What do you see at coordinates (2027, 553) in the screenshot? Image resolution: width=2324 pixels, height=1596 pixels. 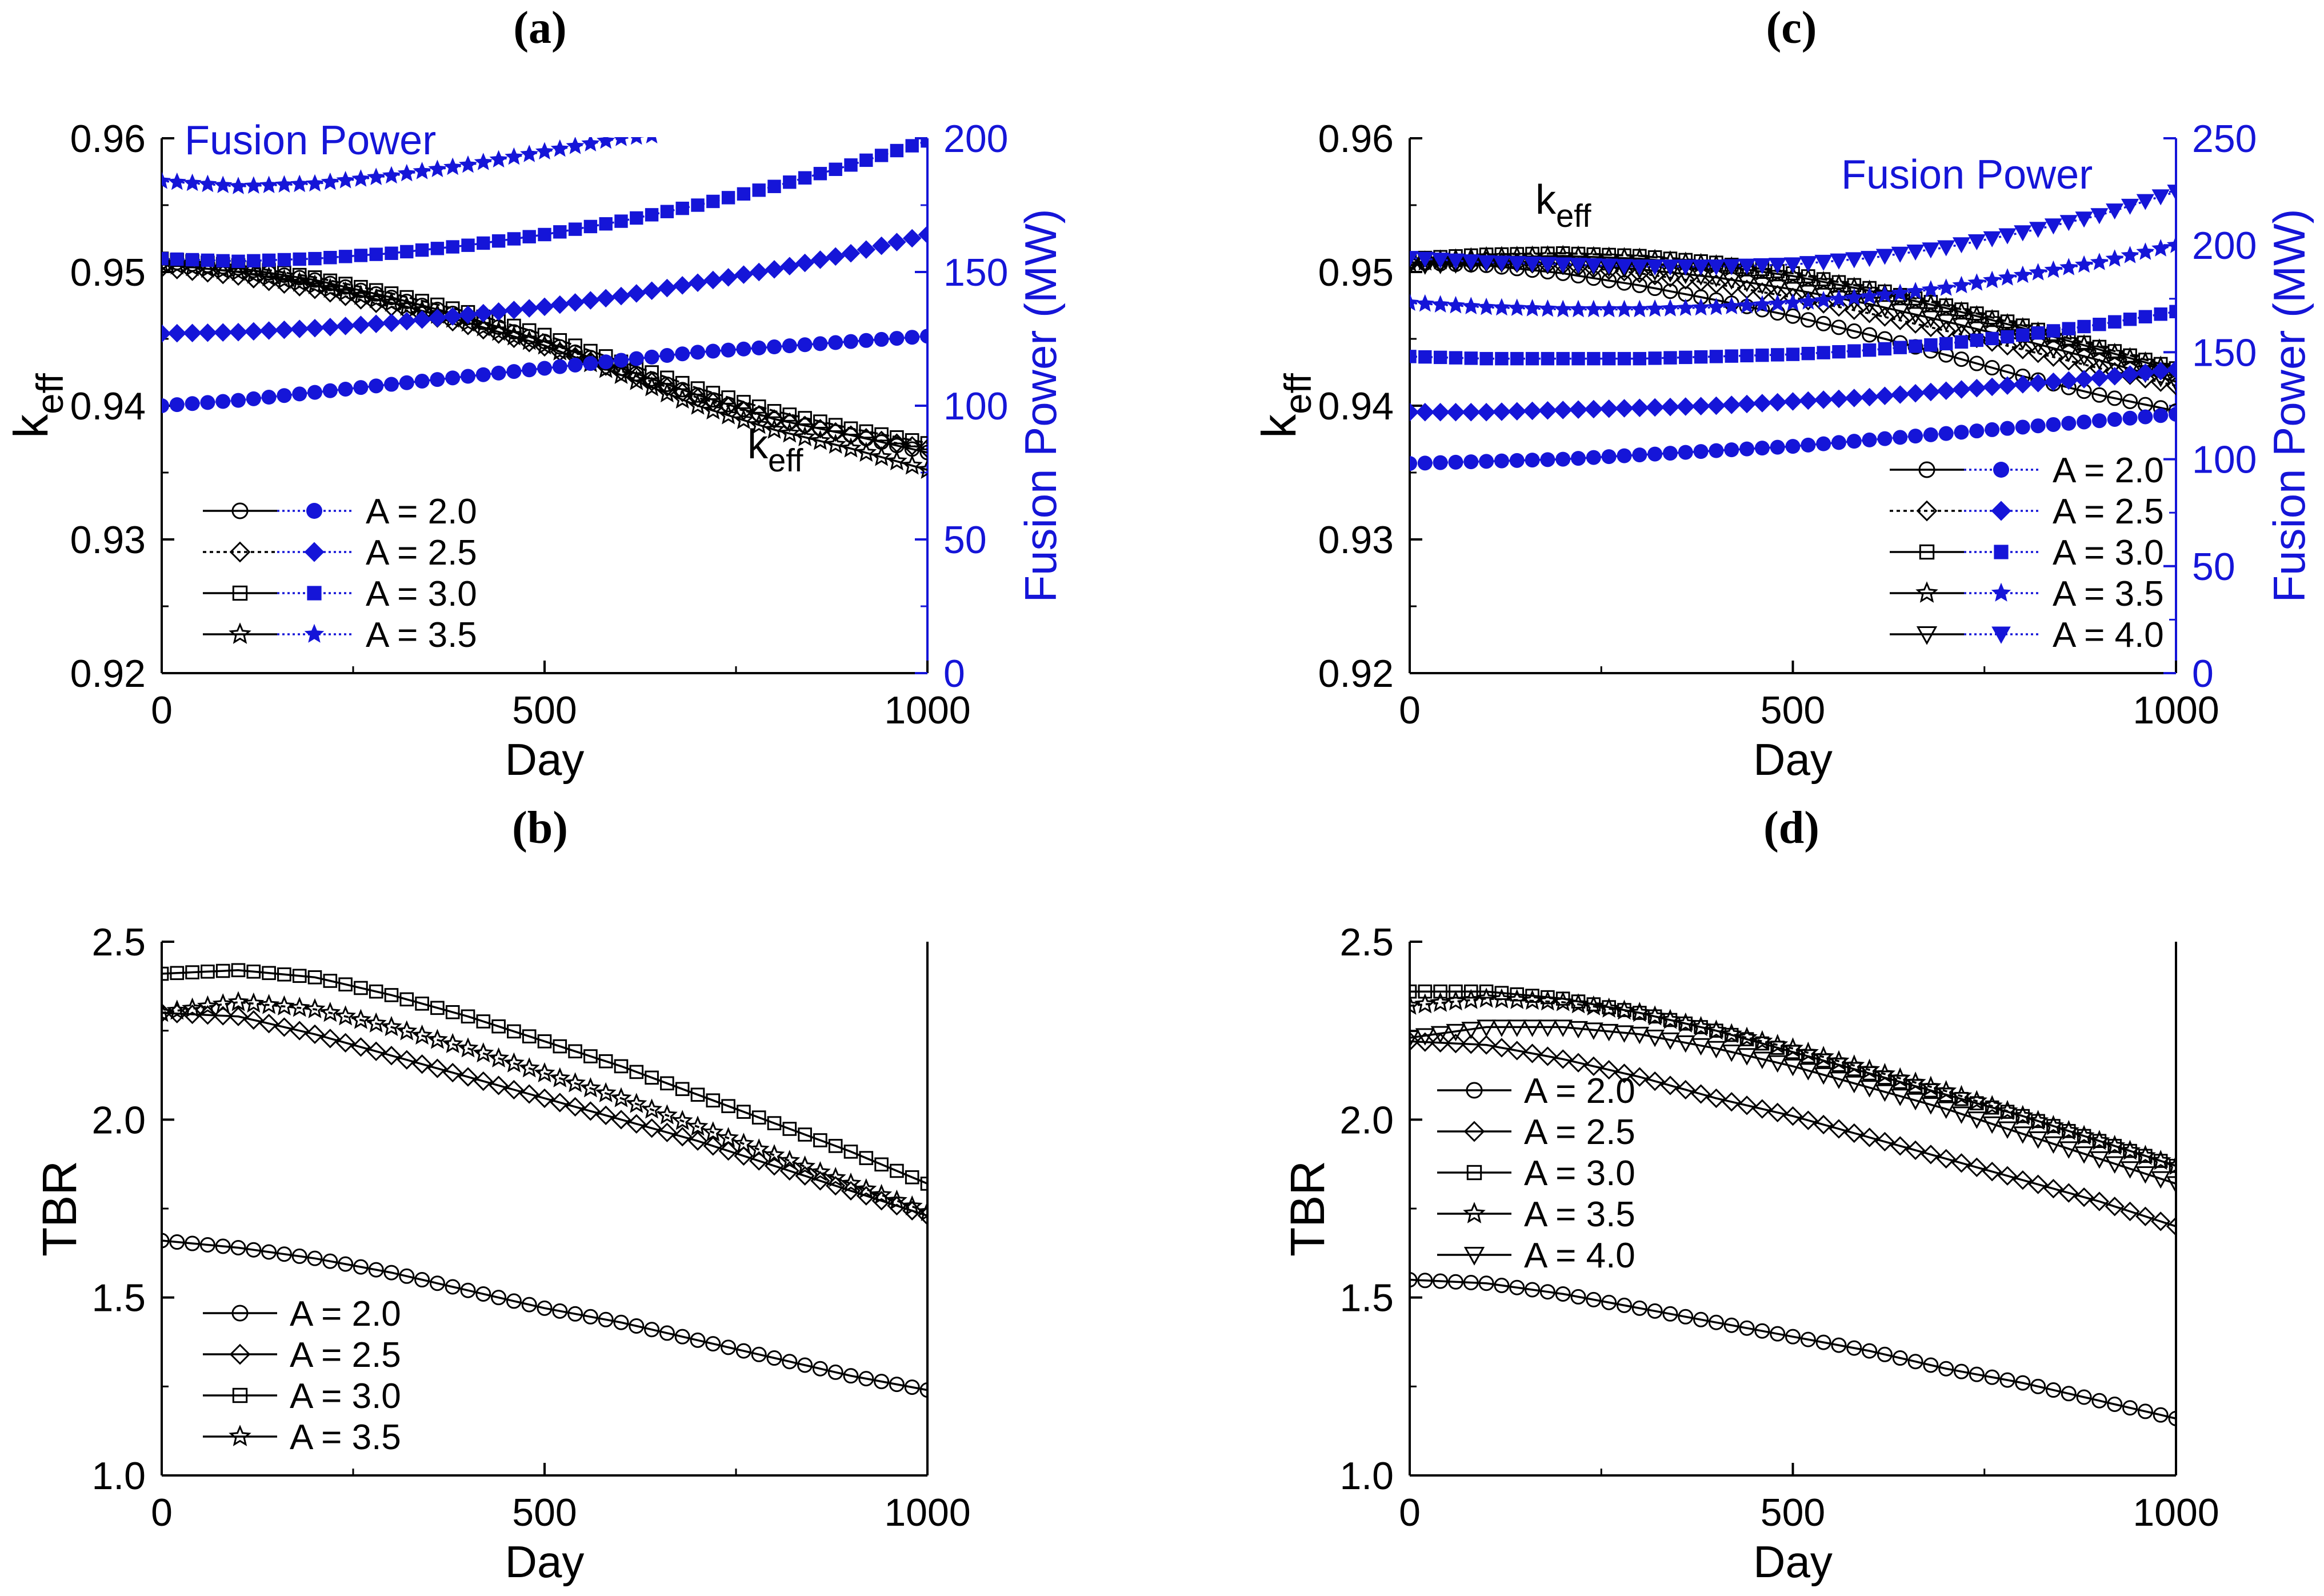 I see `legend-item: A = 3.0` at bounding box center [2027, 553].